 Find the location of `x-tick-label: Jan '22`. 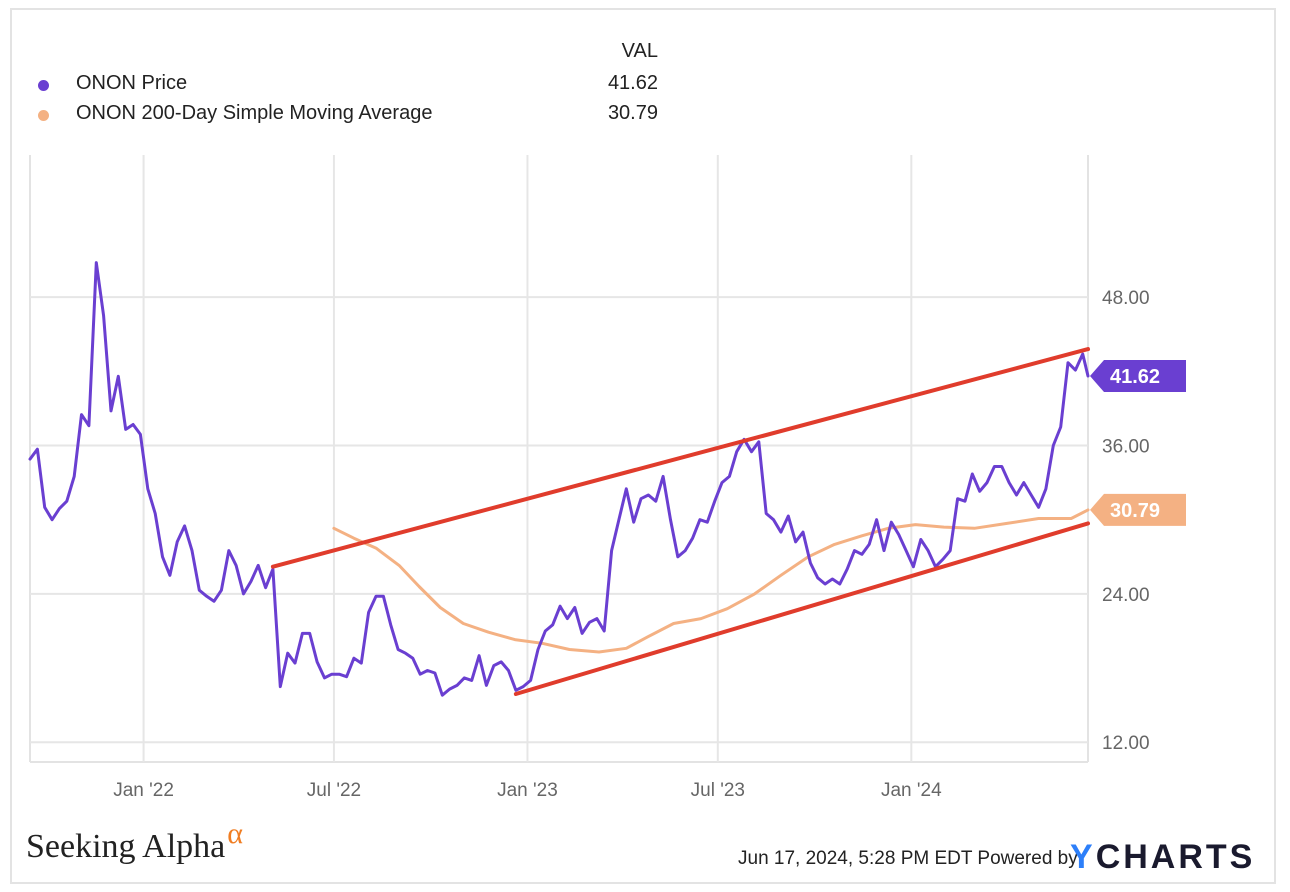

x-tick-label: Jan '22 is located at coordinates (143, 790).